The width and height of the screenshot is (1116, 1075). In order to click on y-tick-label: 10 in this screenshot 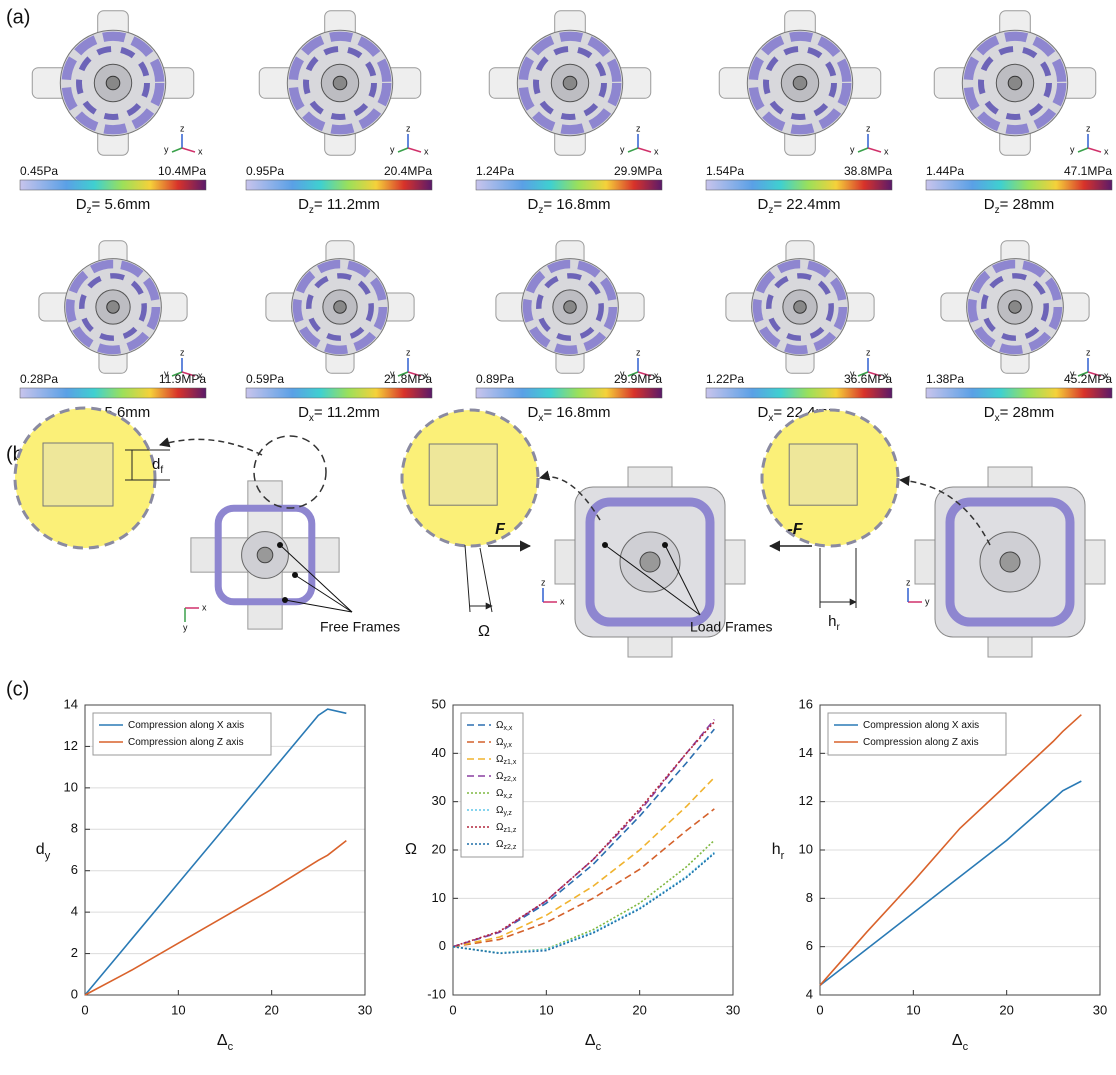, I will do `click(806, 848)`.